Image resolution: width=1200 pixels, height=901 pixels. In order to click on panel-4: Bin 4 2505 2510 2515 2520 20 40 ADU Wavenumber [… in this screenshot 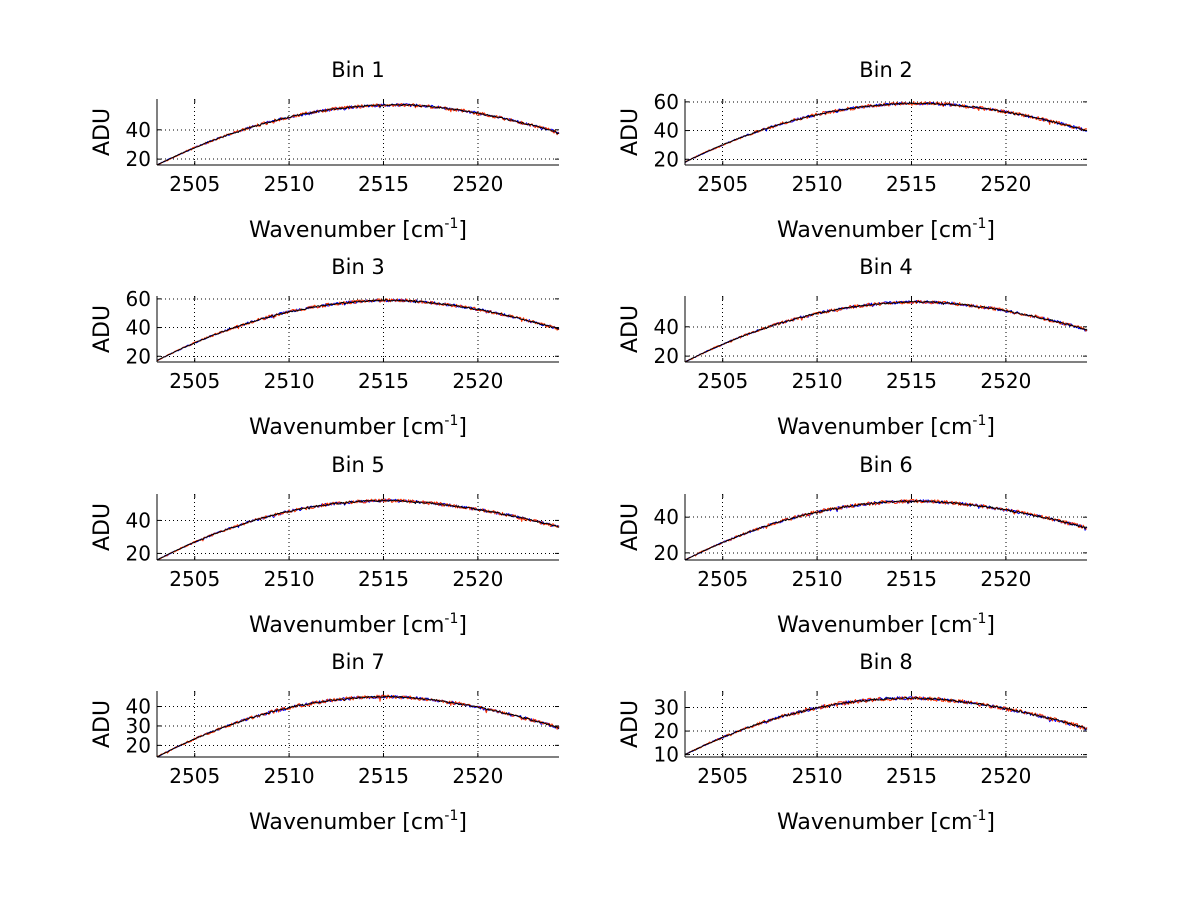, I will do `click(853, 347)`.